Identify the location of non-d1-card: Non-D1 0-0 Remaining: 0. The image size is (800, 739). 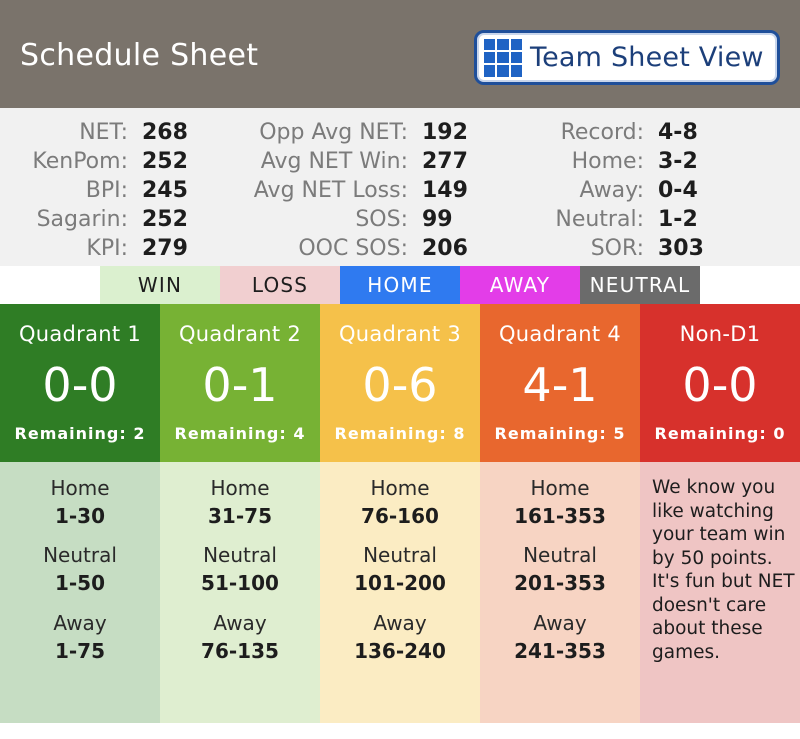
(720, 383).